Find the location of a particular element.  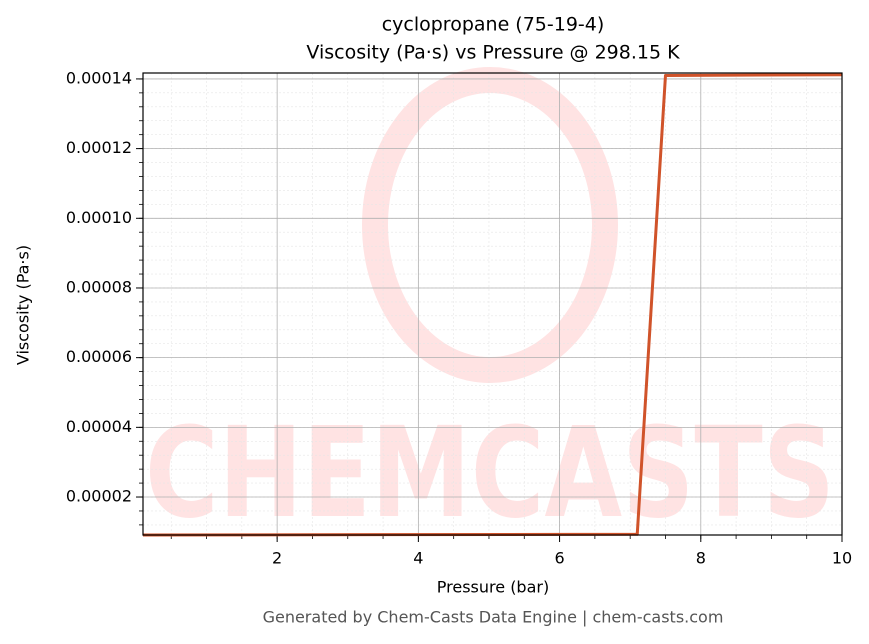

x-tick-label: 4 is located at coordinates (418, 558).